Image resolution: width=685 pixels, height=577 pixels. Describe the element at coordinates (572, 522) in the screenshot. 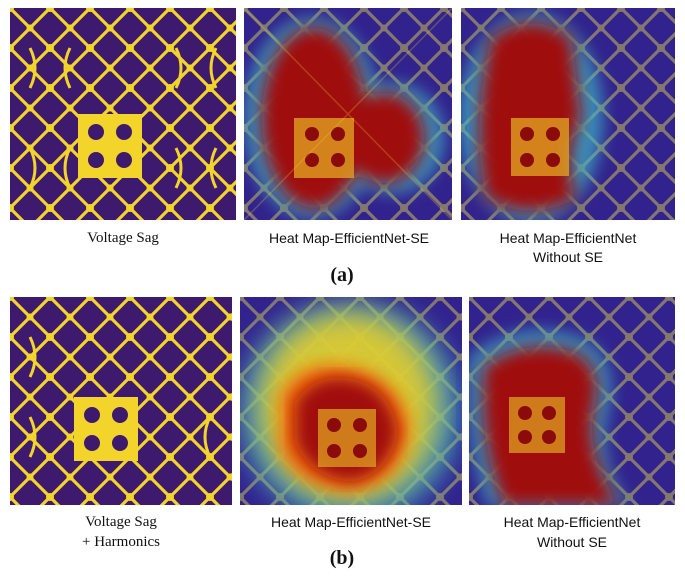

I see `caption-heatmap-without-se-b-line1: Heat Map-EfficientNet` at that location.